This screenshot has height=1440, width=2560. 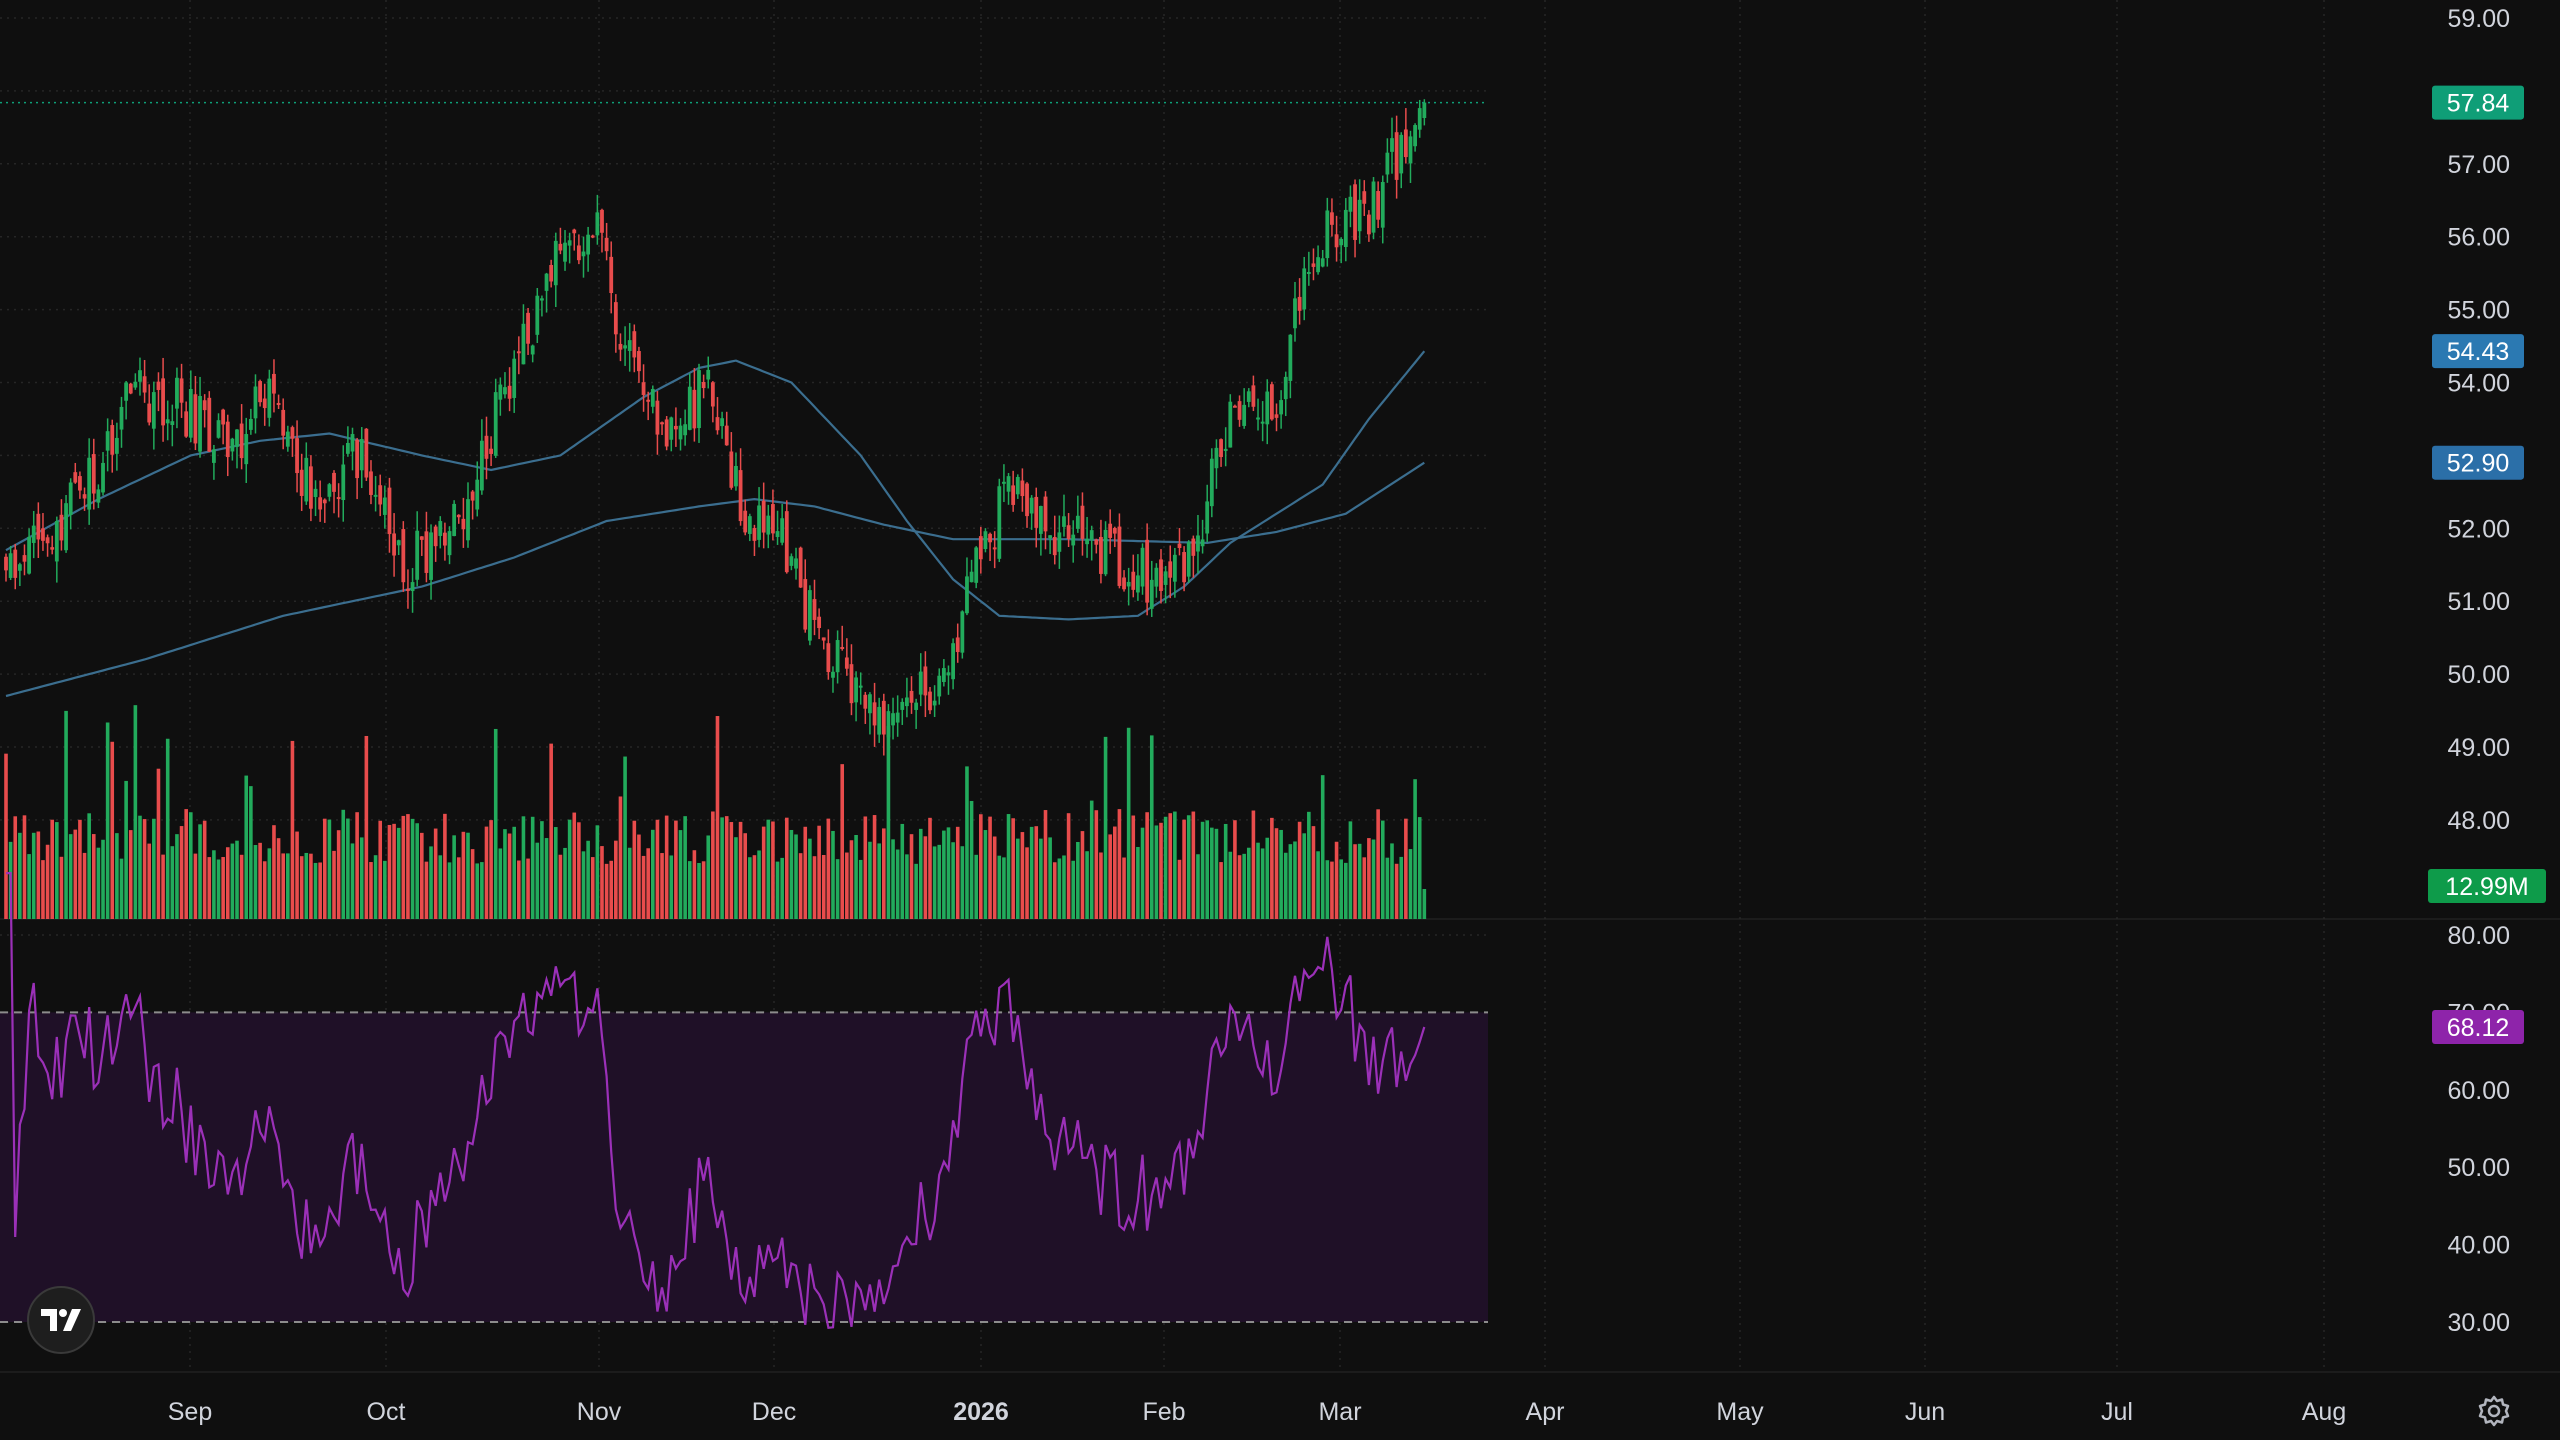 I want to click on rsi-tick-label: 60.00, so click(x=2478, y=1091).